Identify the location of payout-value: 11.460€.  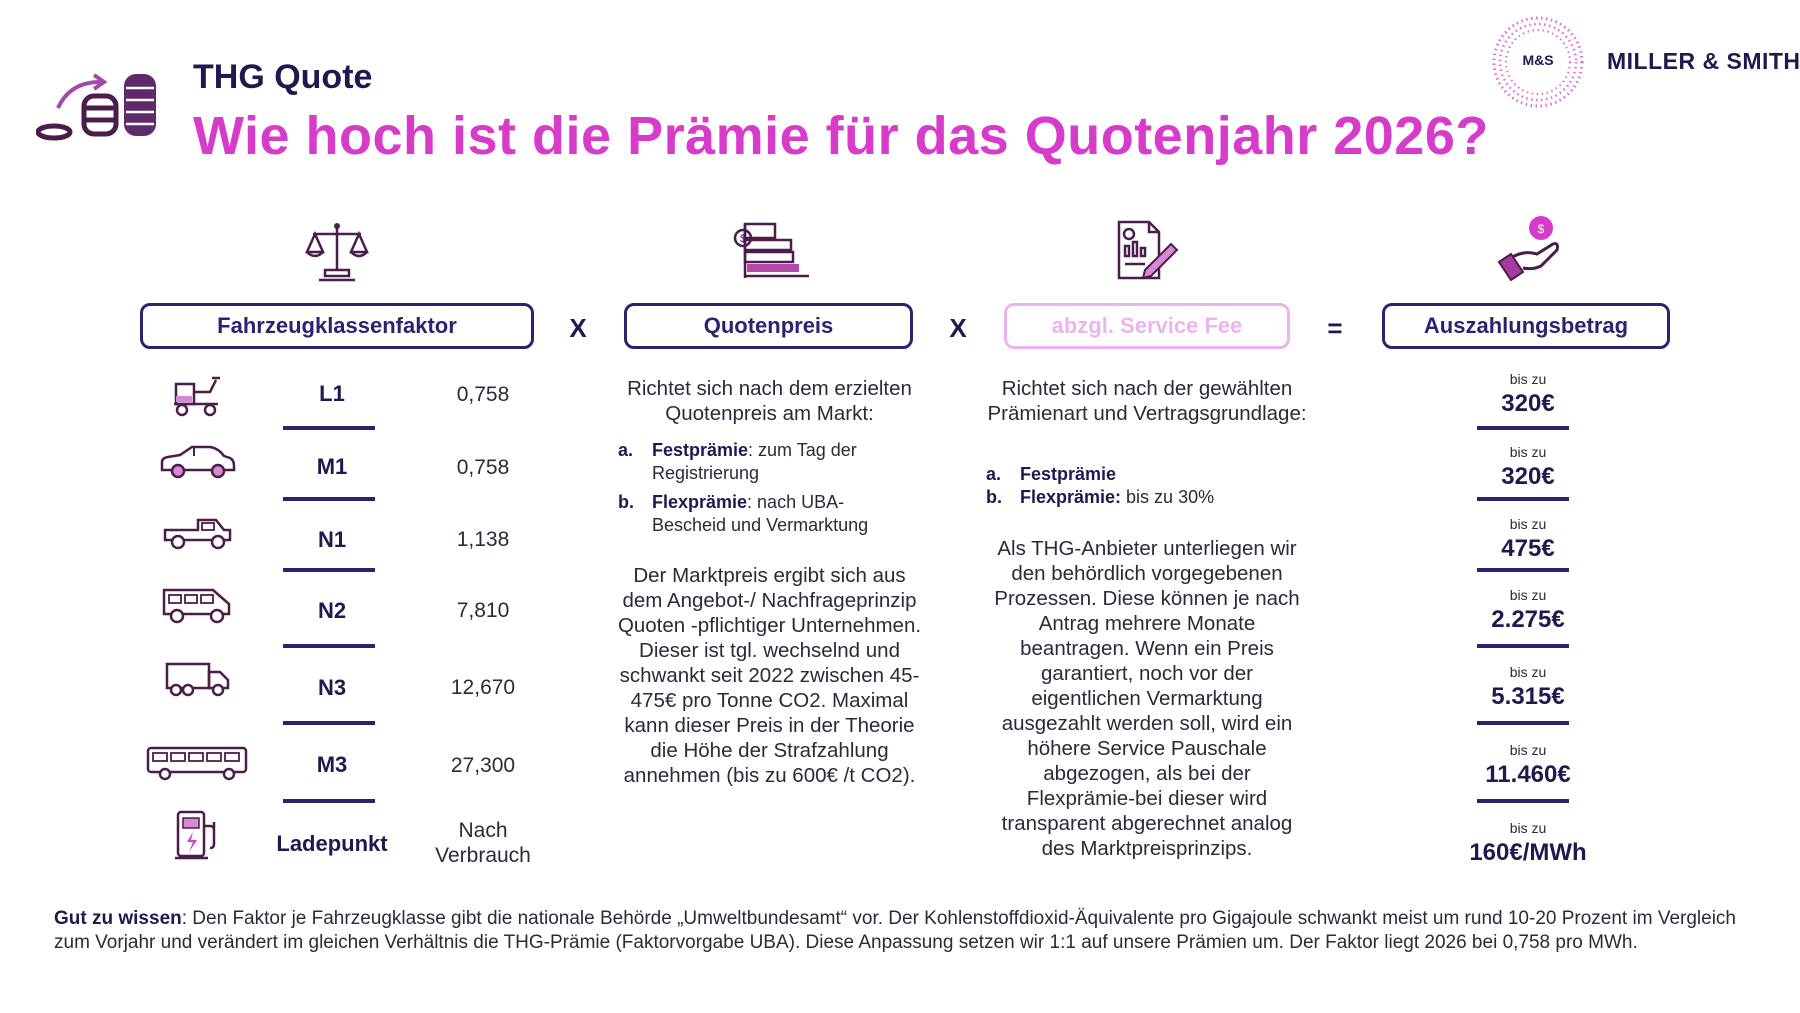
(1528, 774).